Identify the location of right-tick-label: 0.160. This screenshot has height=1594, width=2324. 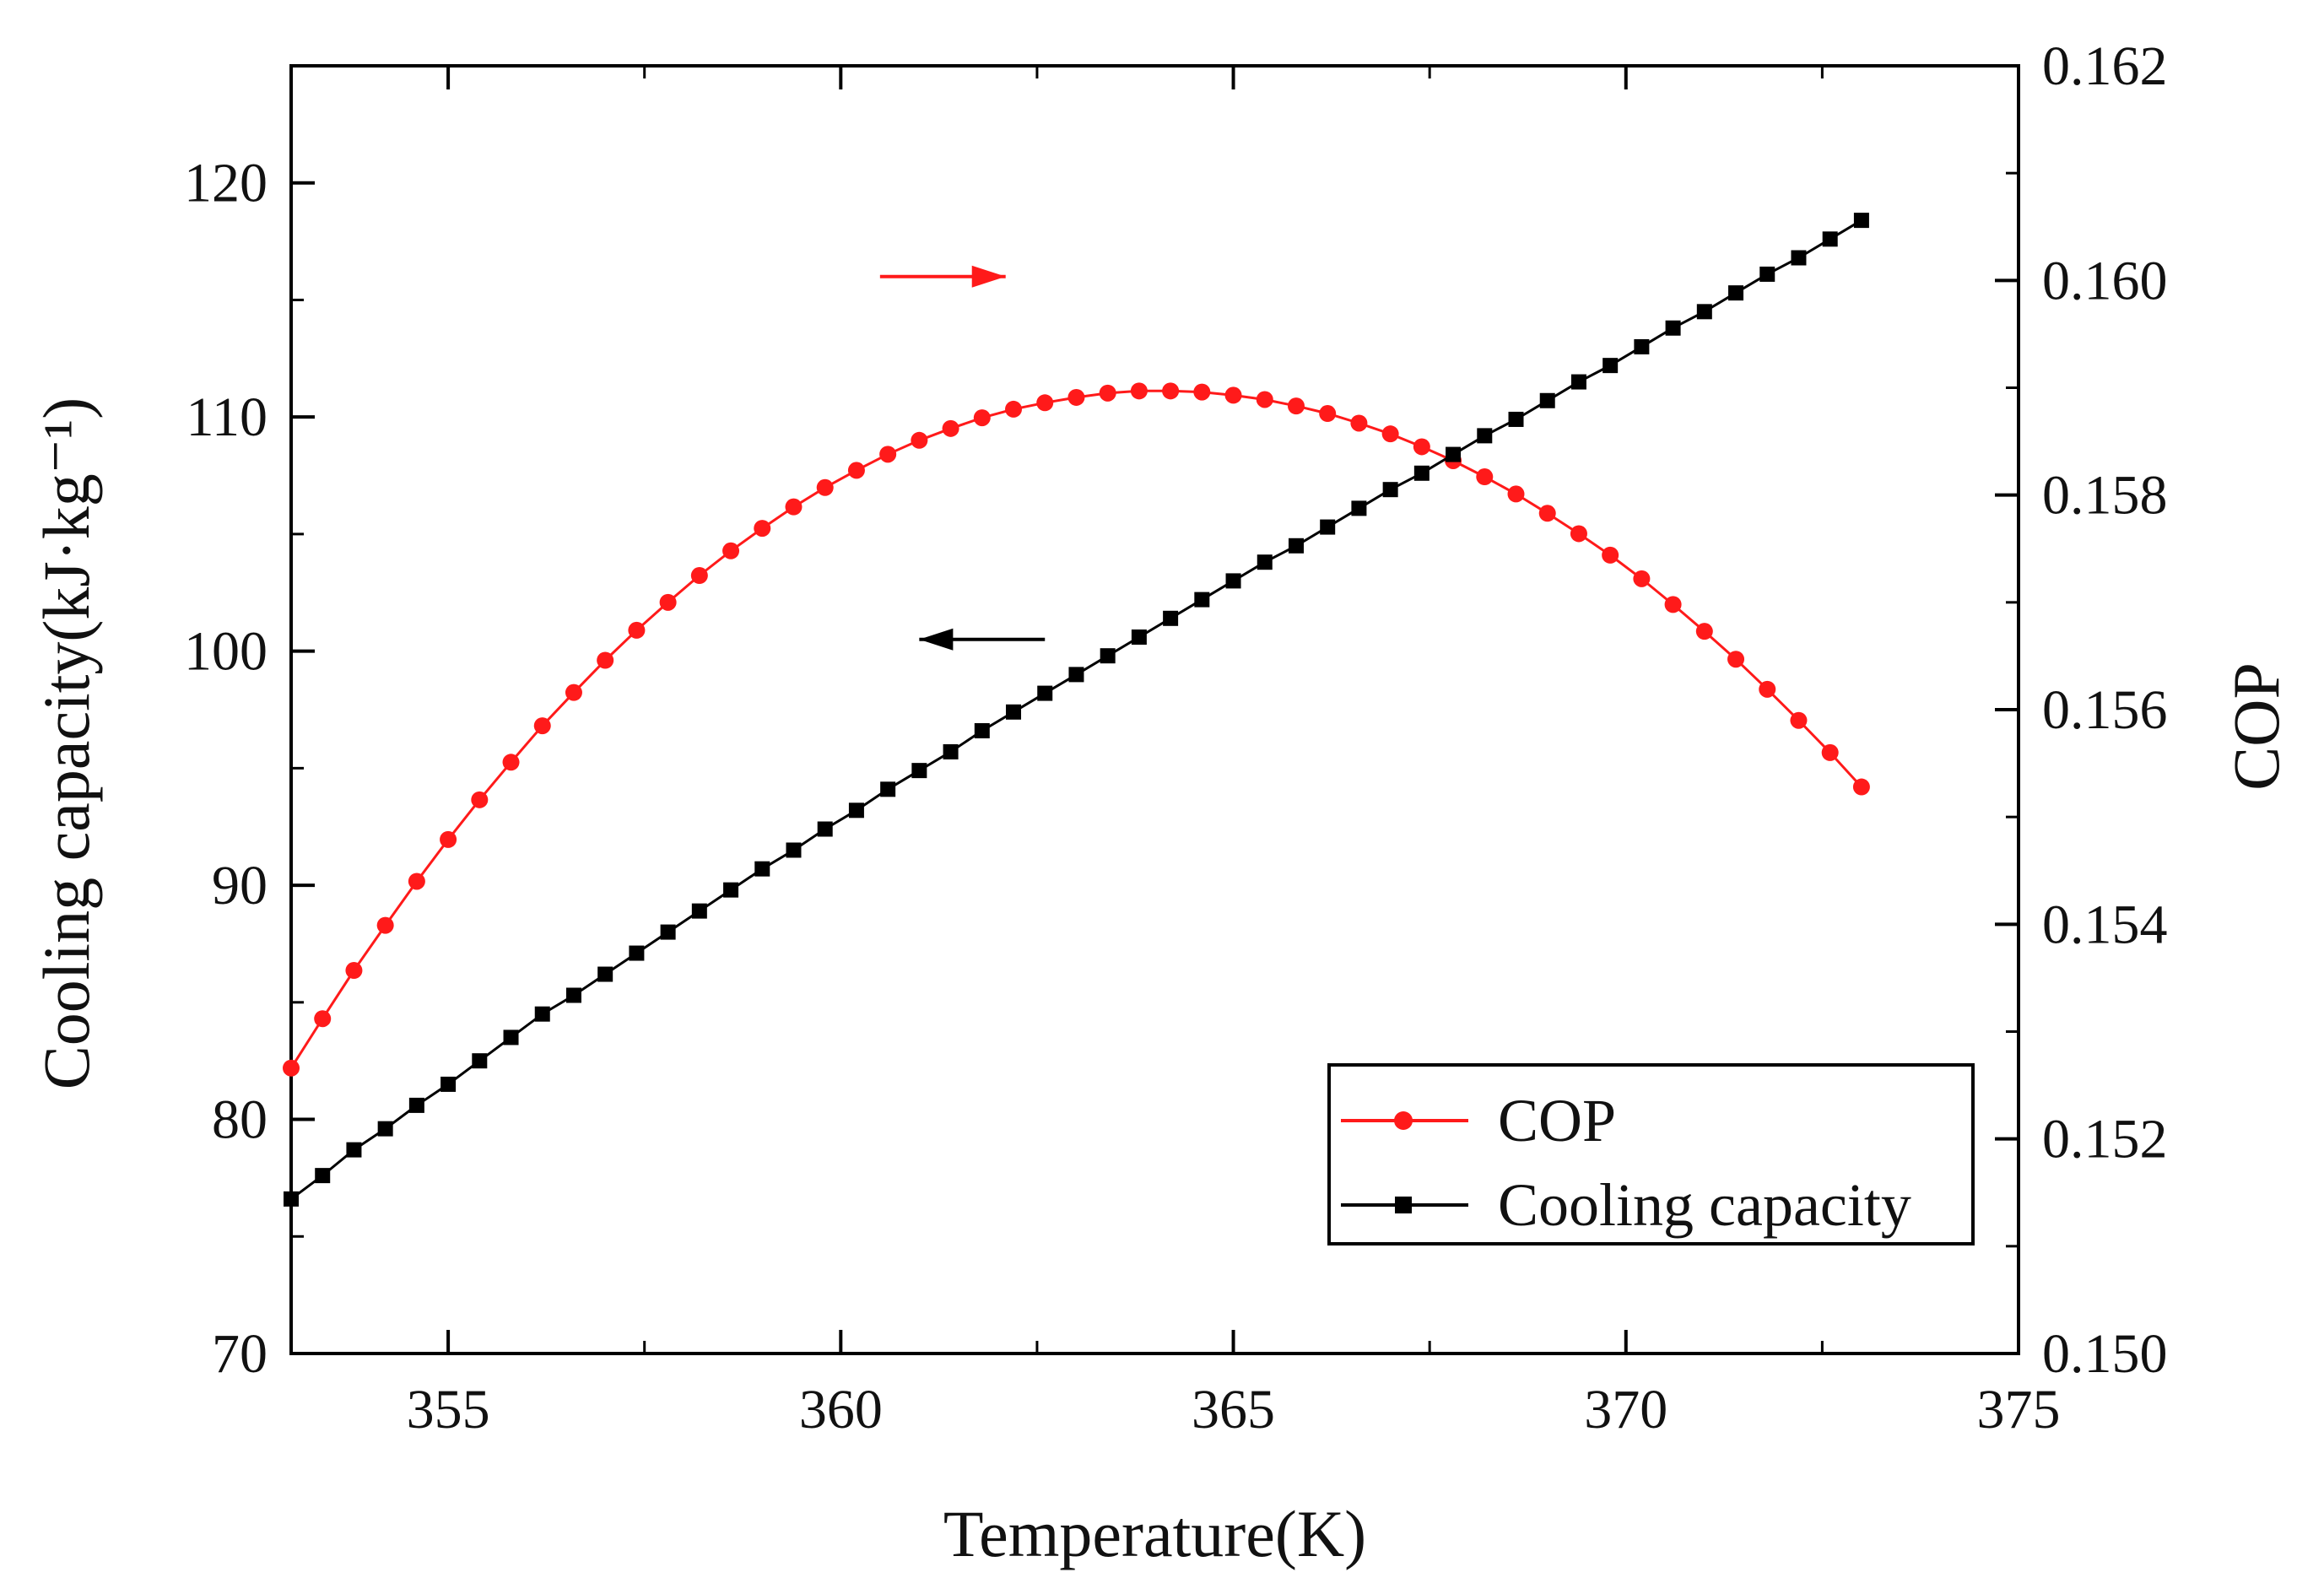
(2105, 280).